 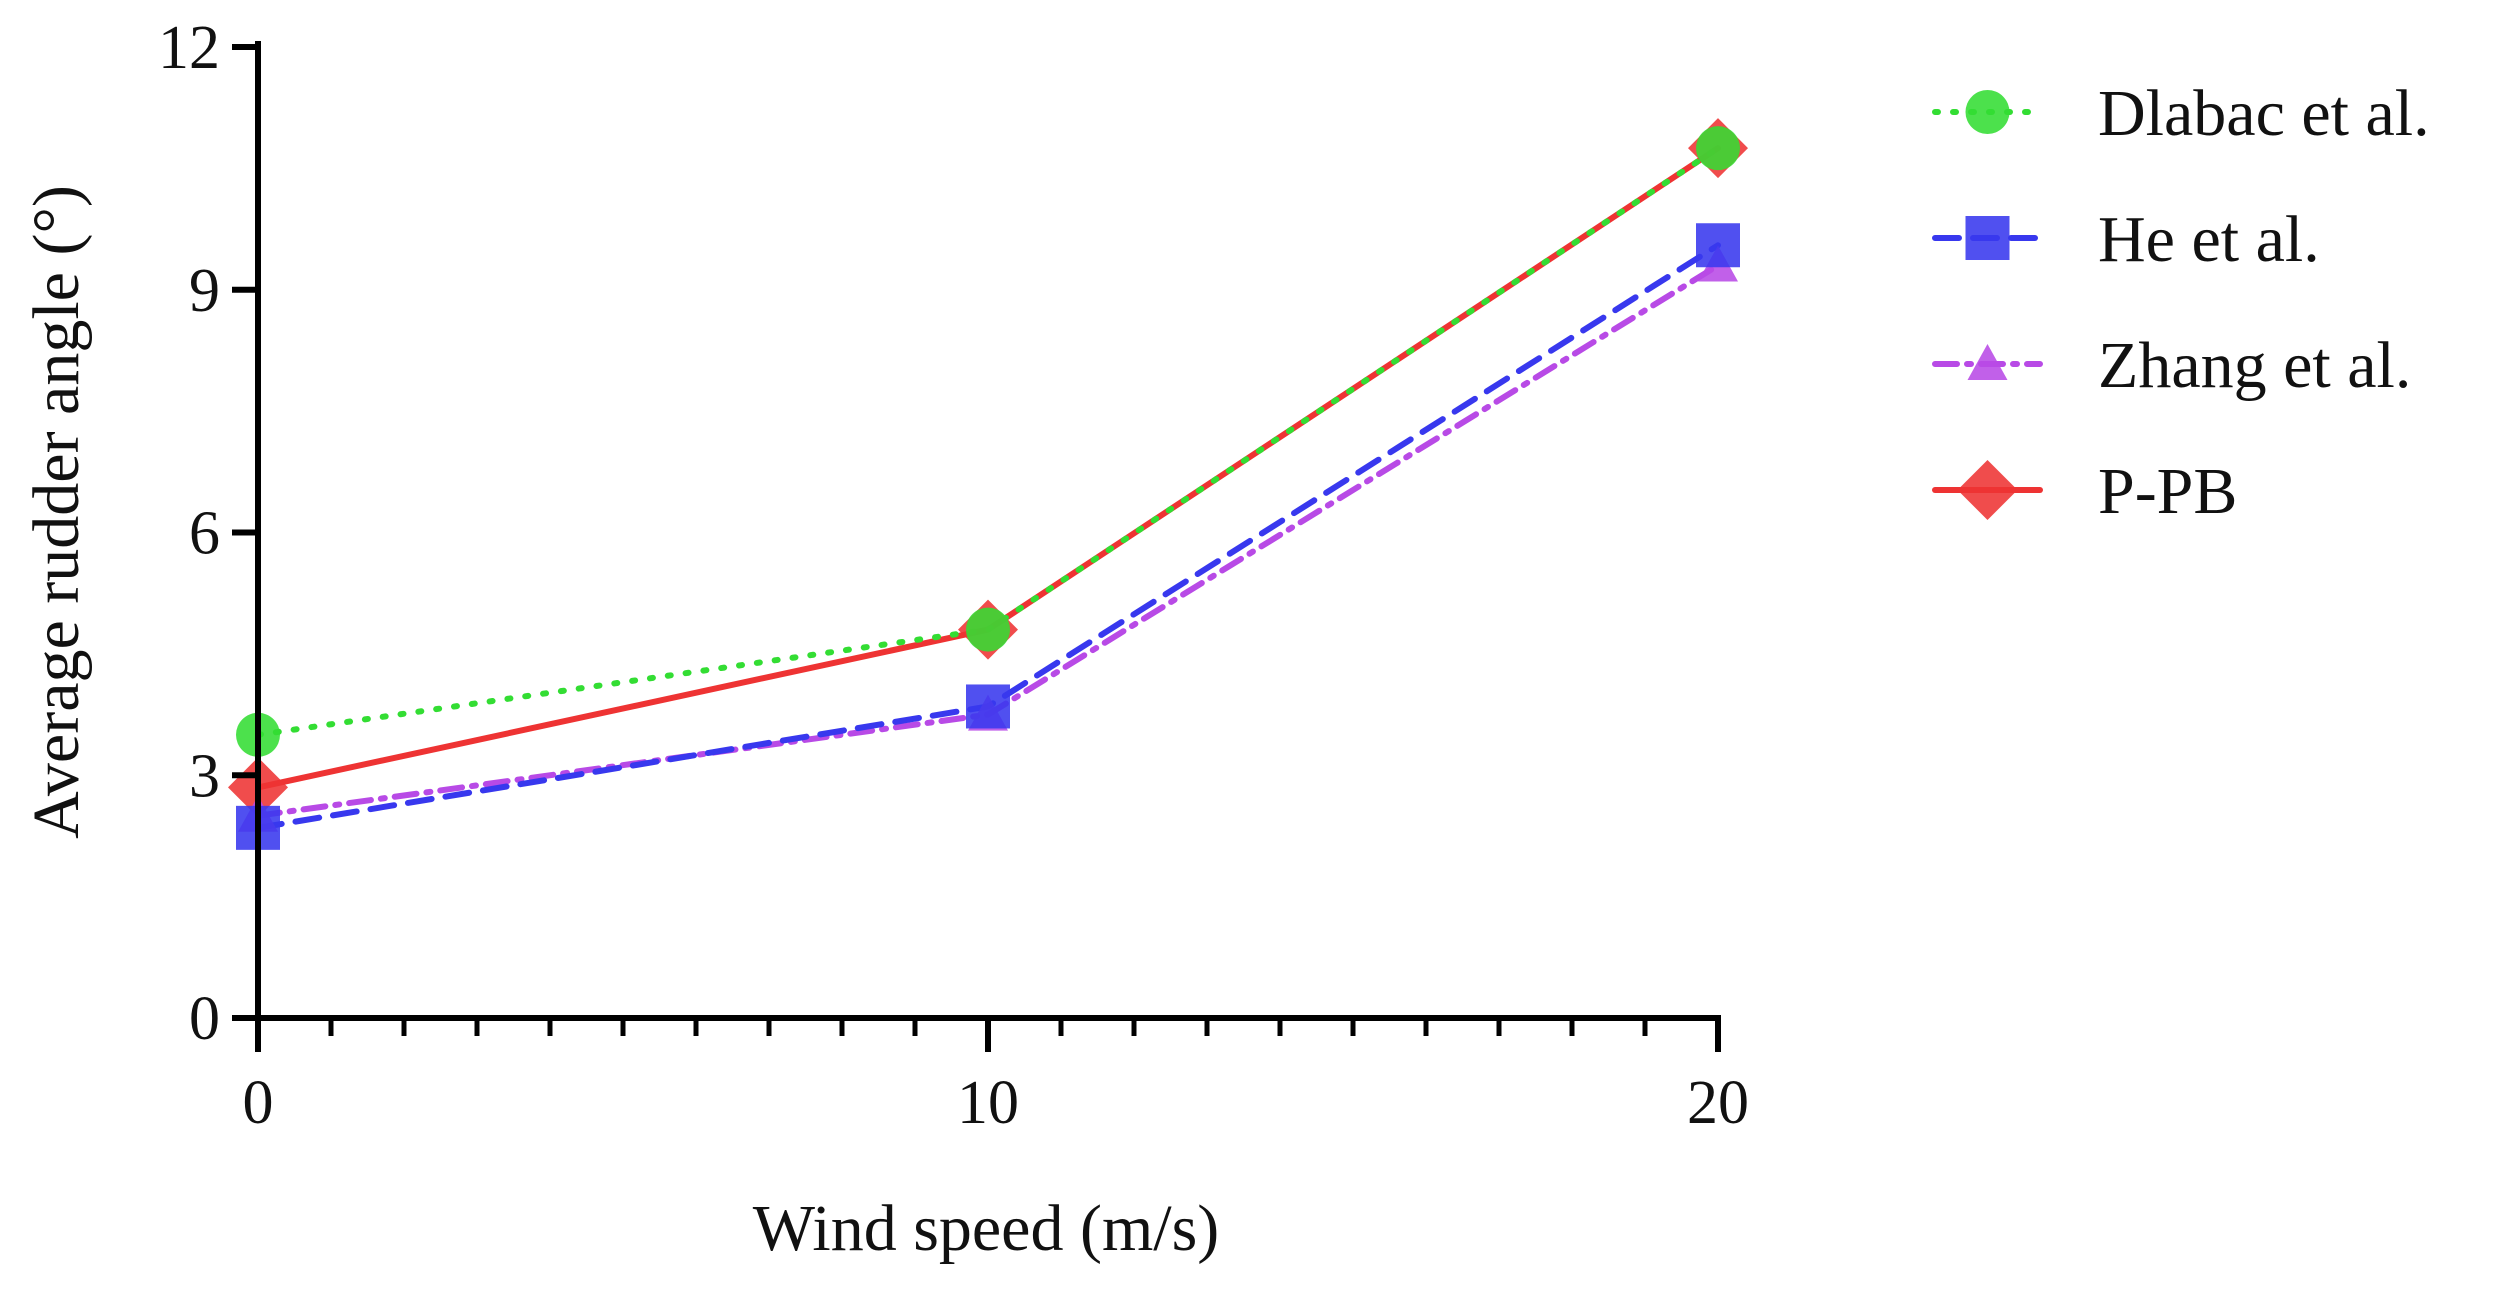 What do you see at coordinates (2209, 239) in the screenshot?
I see `legend-label-he-et-al: He et al.` at bounding box center [2209, 239].